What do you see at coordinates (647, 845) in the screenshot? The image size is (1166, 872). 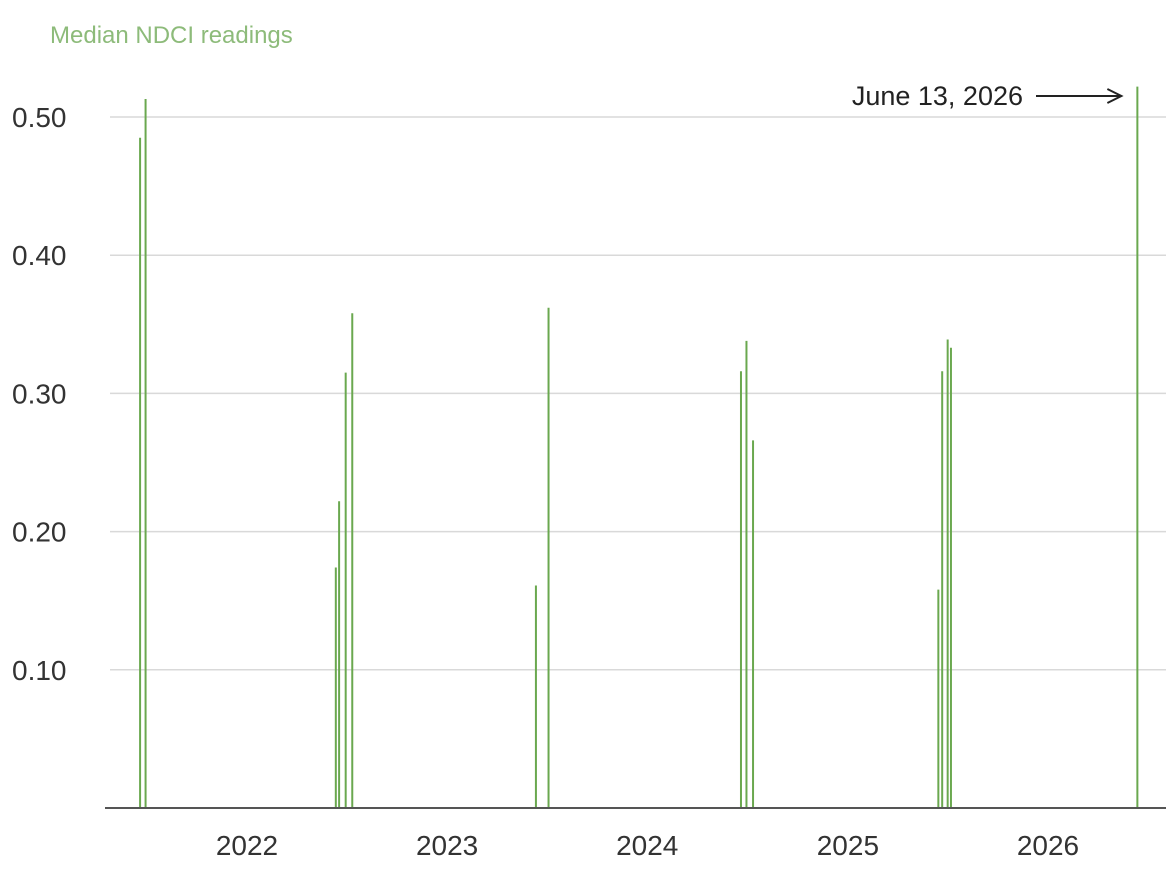 I see `x-tick-label: 2024` at bounding box center [647, 845].